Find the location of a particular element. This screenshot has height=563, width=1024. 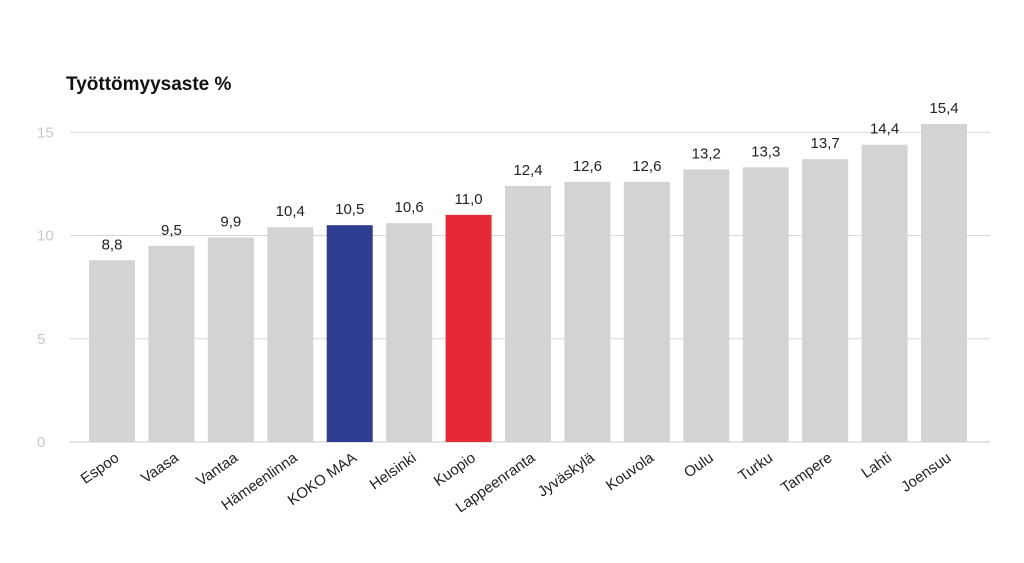

y-tick-label: 0 is located at coordinates (41, 442).